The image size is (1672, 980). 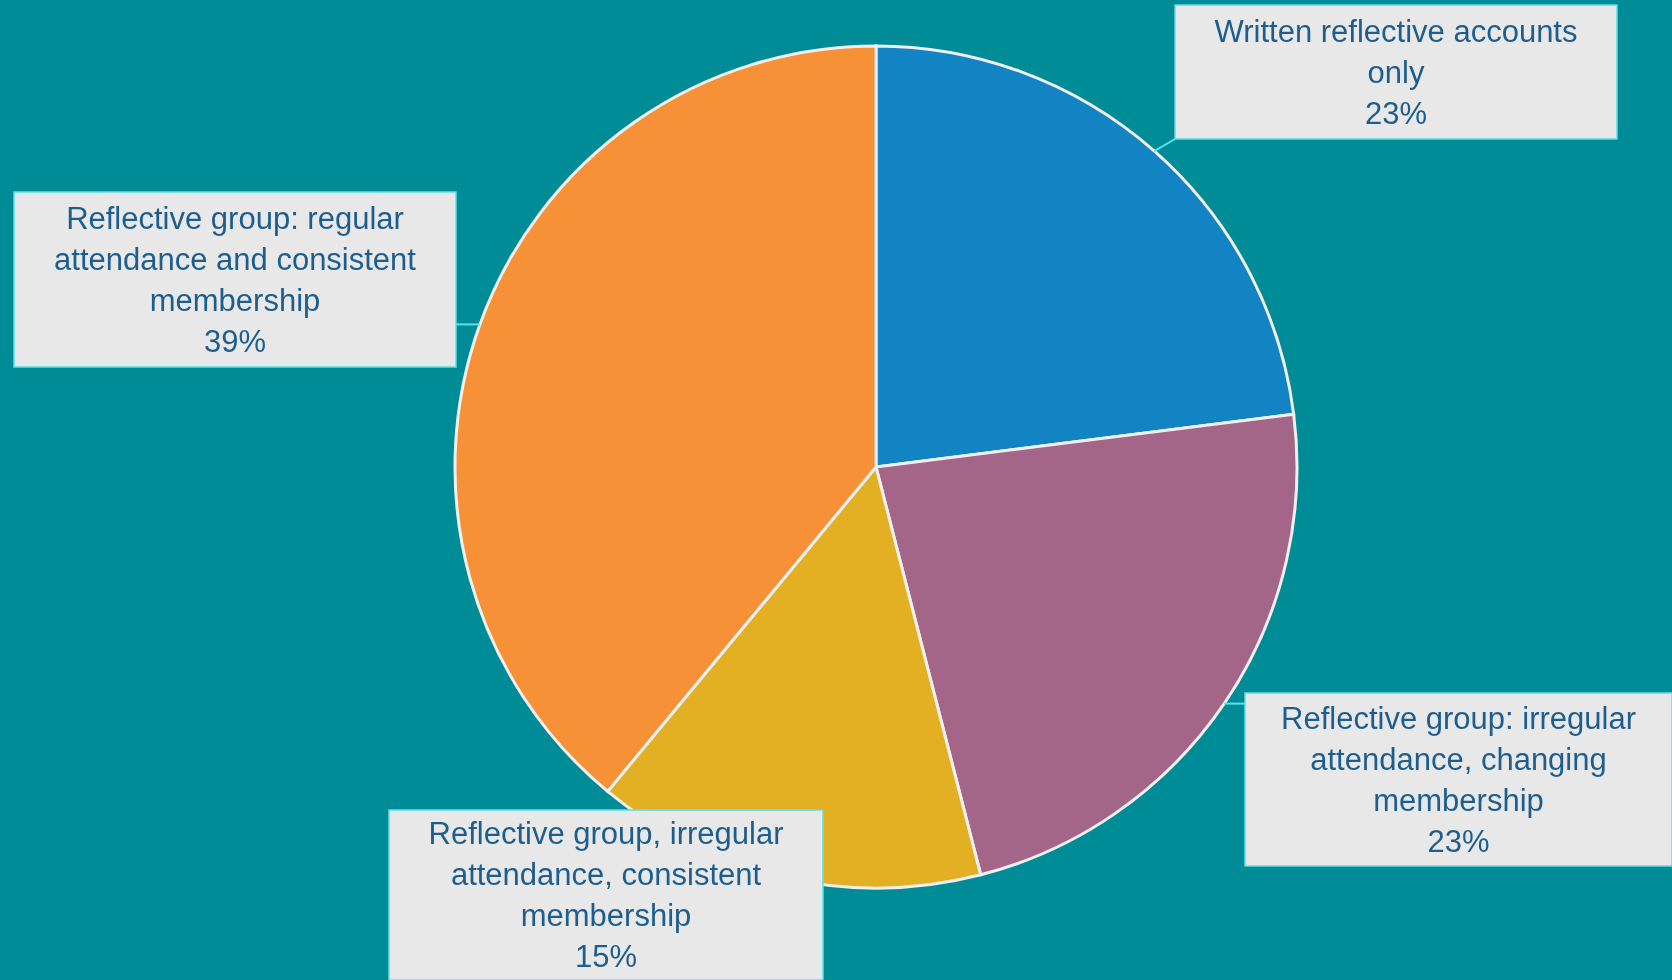 I want to click on slice-label: Reflective group, irregular attendance, consistent membership, so click(x=606, y=874).